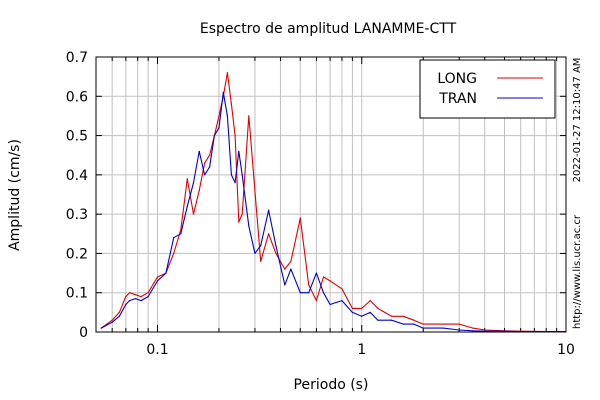  What do you see at coordinates (77, 137) in the screenshot?
I see `y-tick-label: 0.5` at bounding box center [77, 137].